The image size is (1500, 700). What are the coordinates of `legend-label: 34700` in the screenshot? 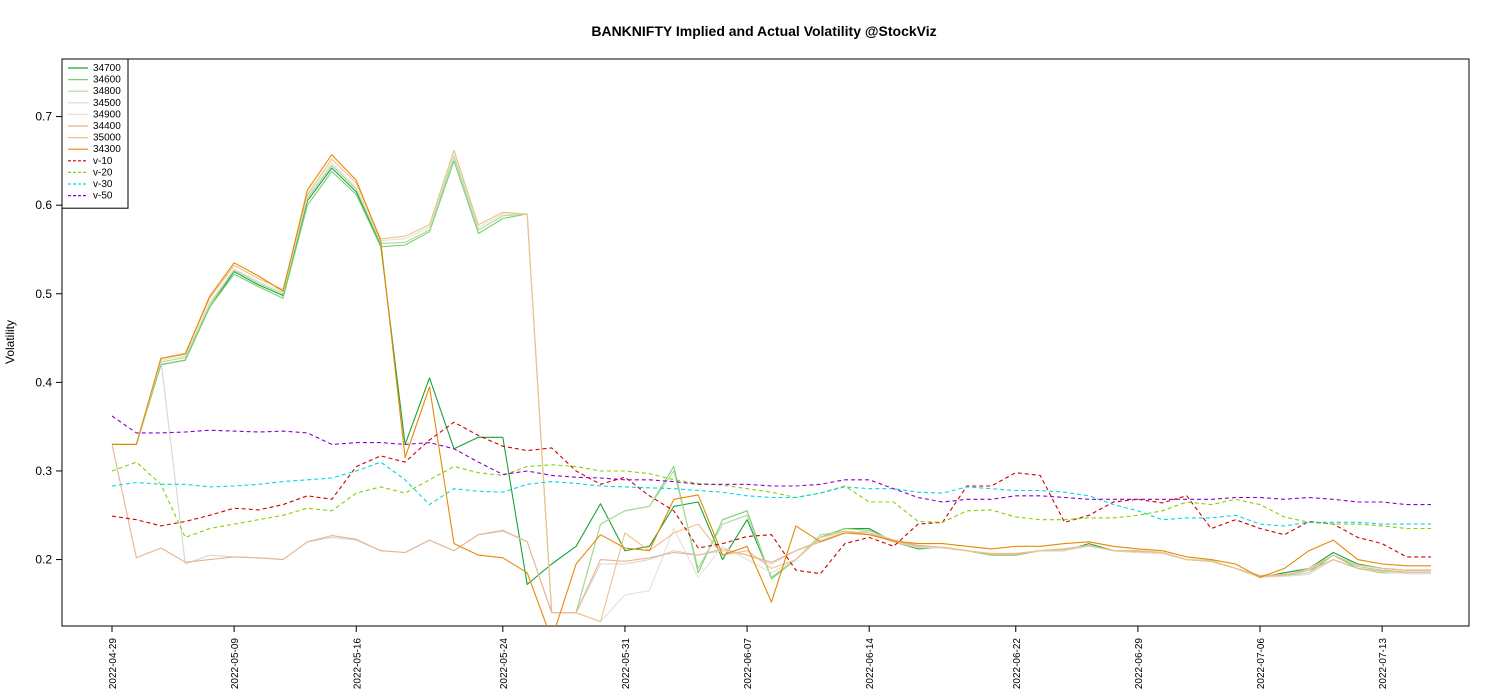 It's located at (107, 68).